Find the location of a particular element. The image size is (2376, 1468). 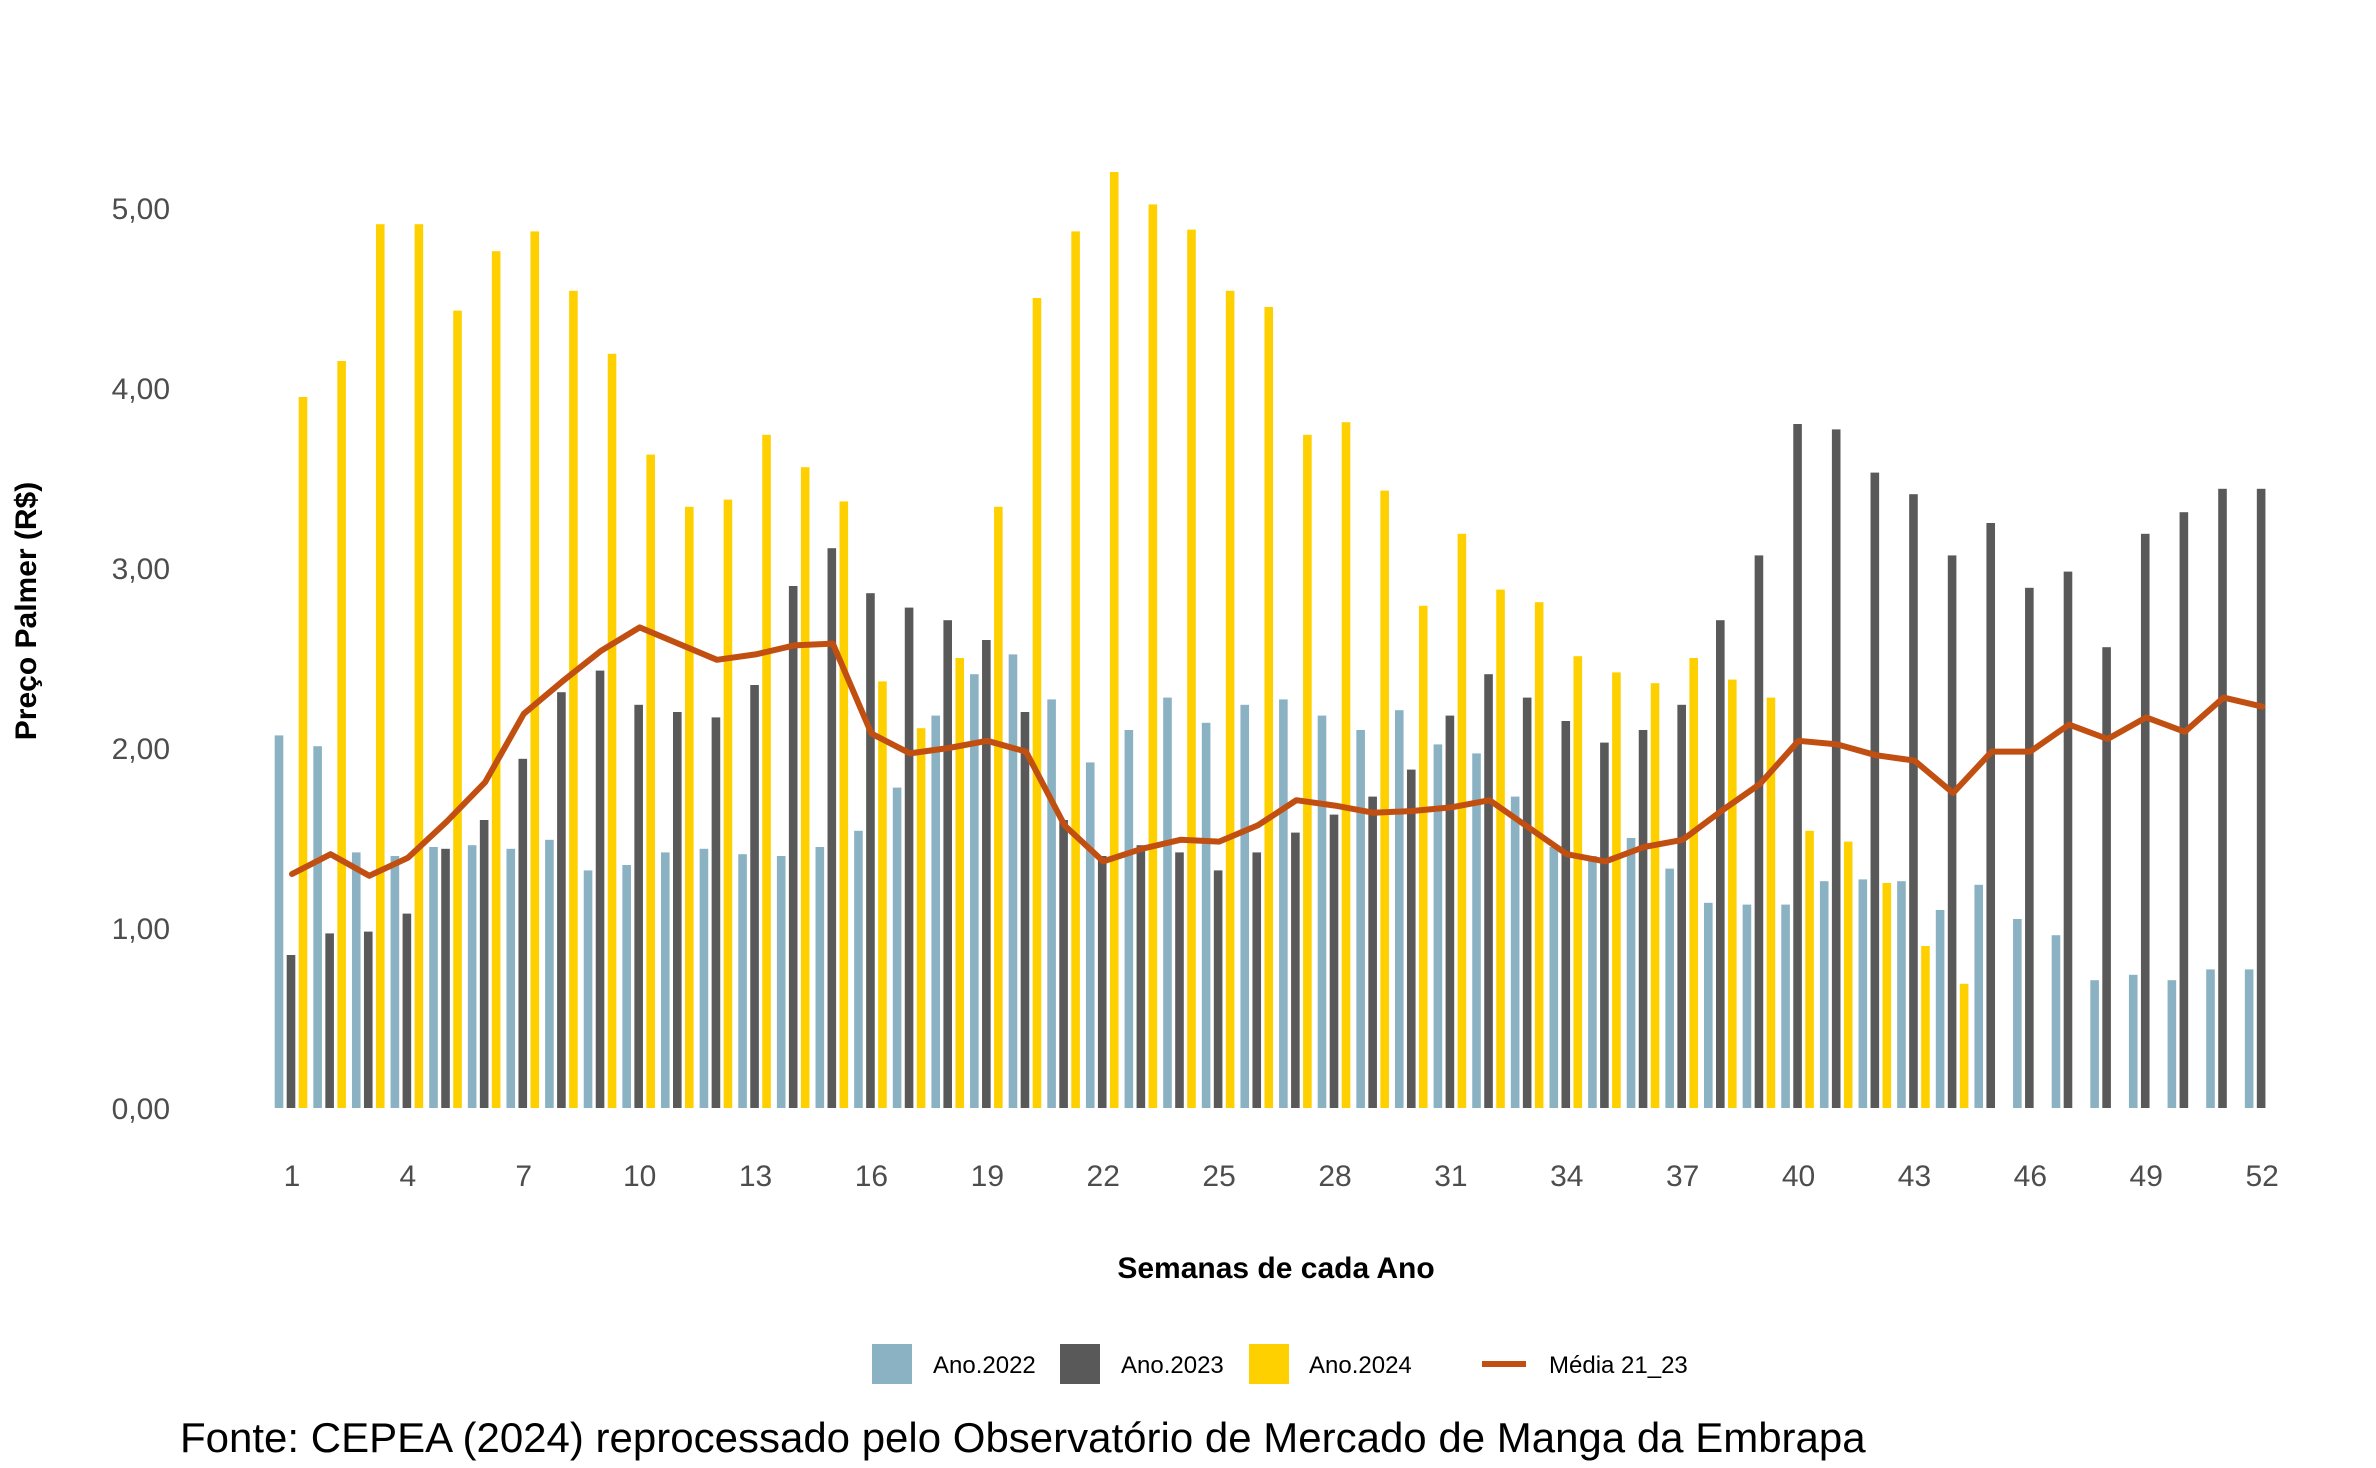

x-tick-label: 1 is located at coordinates (292, 1176).